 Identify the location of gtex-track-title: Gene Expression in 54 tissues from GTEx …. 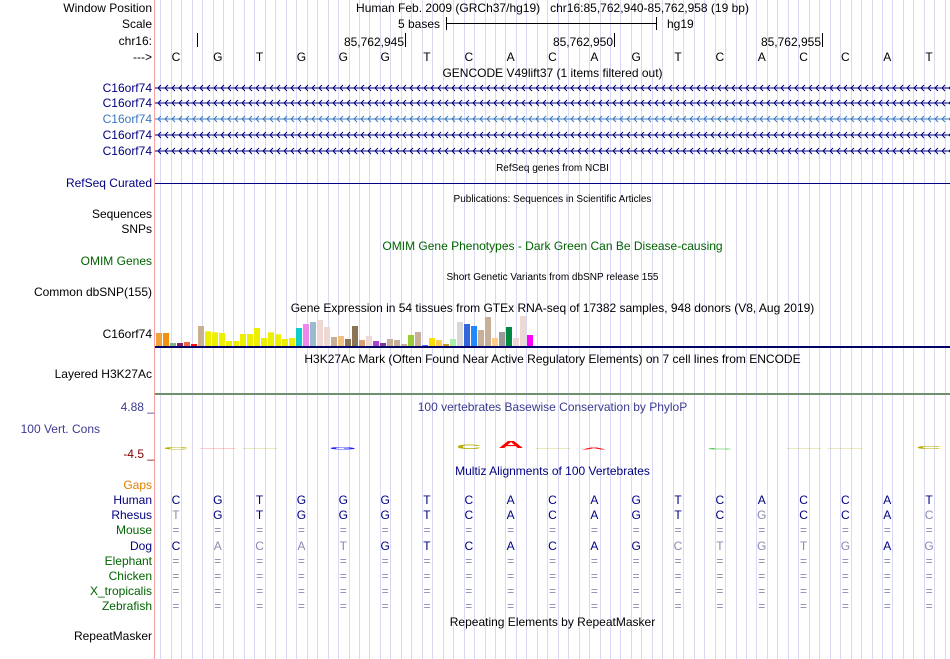
(552, 308).